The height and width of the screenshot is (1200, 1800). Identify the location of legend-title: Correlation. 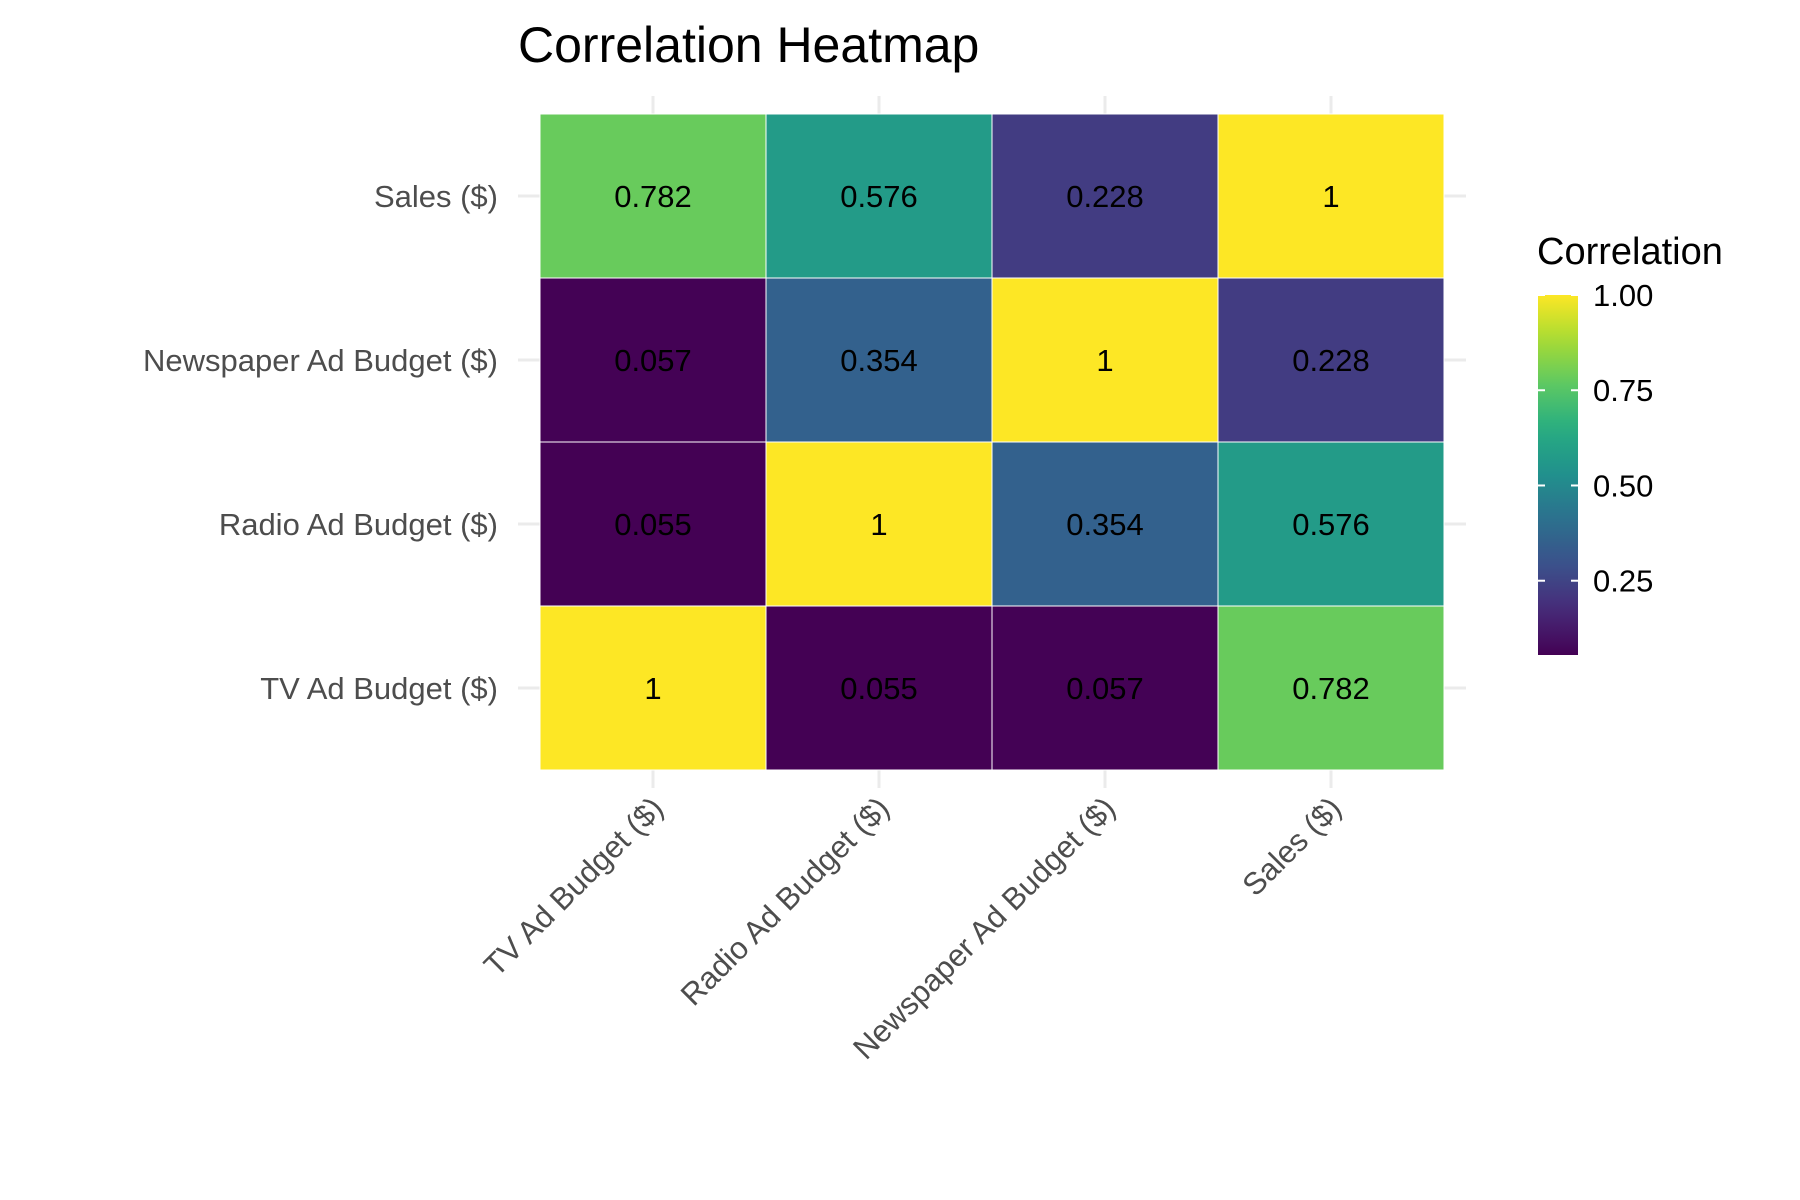
(1630, 252).